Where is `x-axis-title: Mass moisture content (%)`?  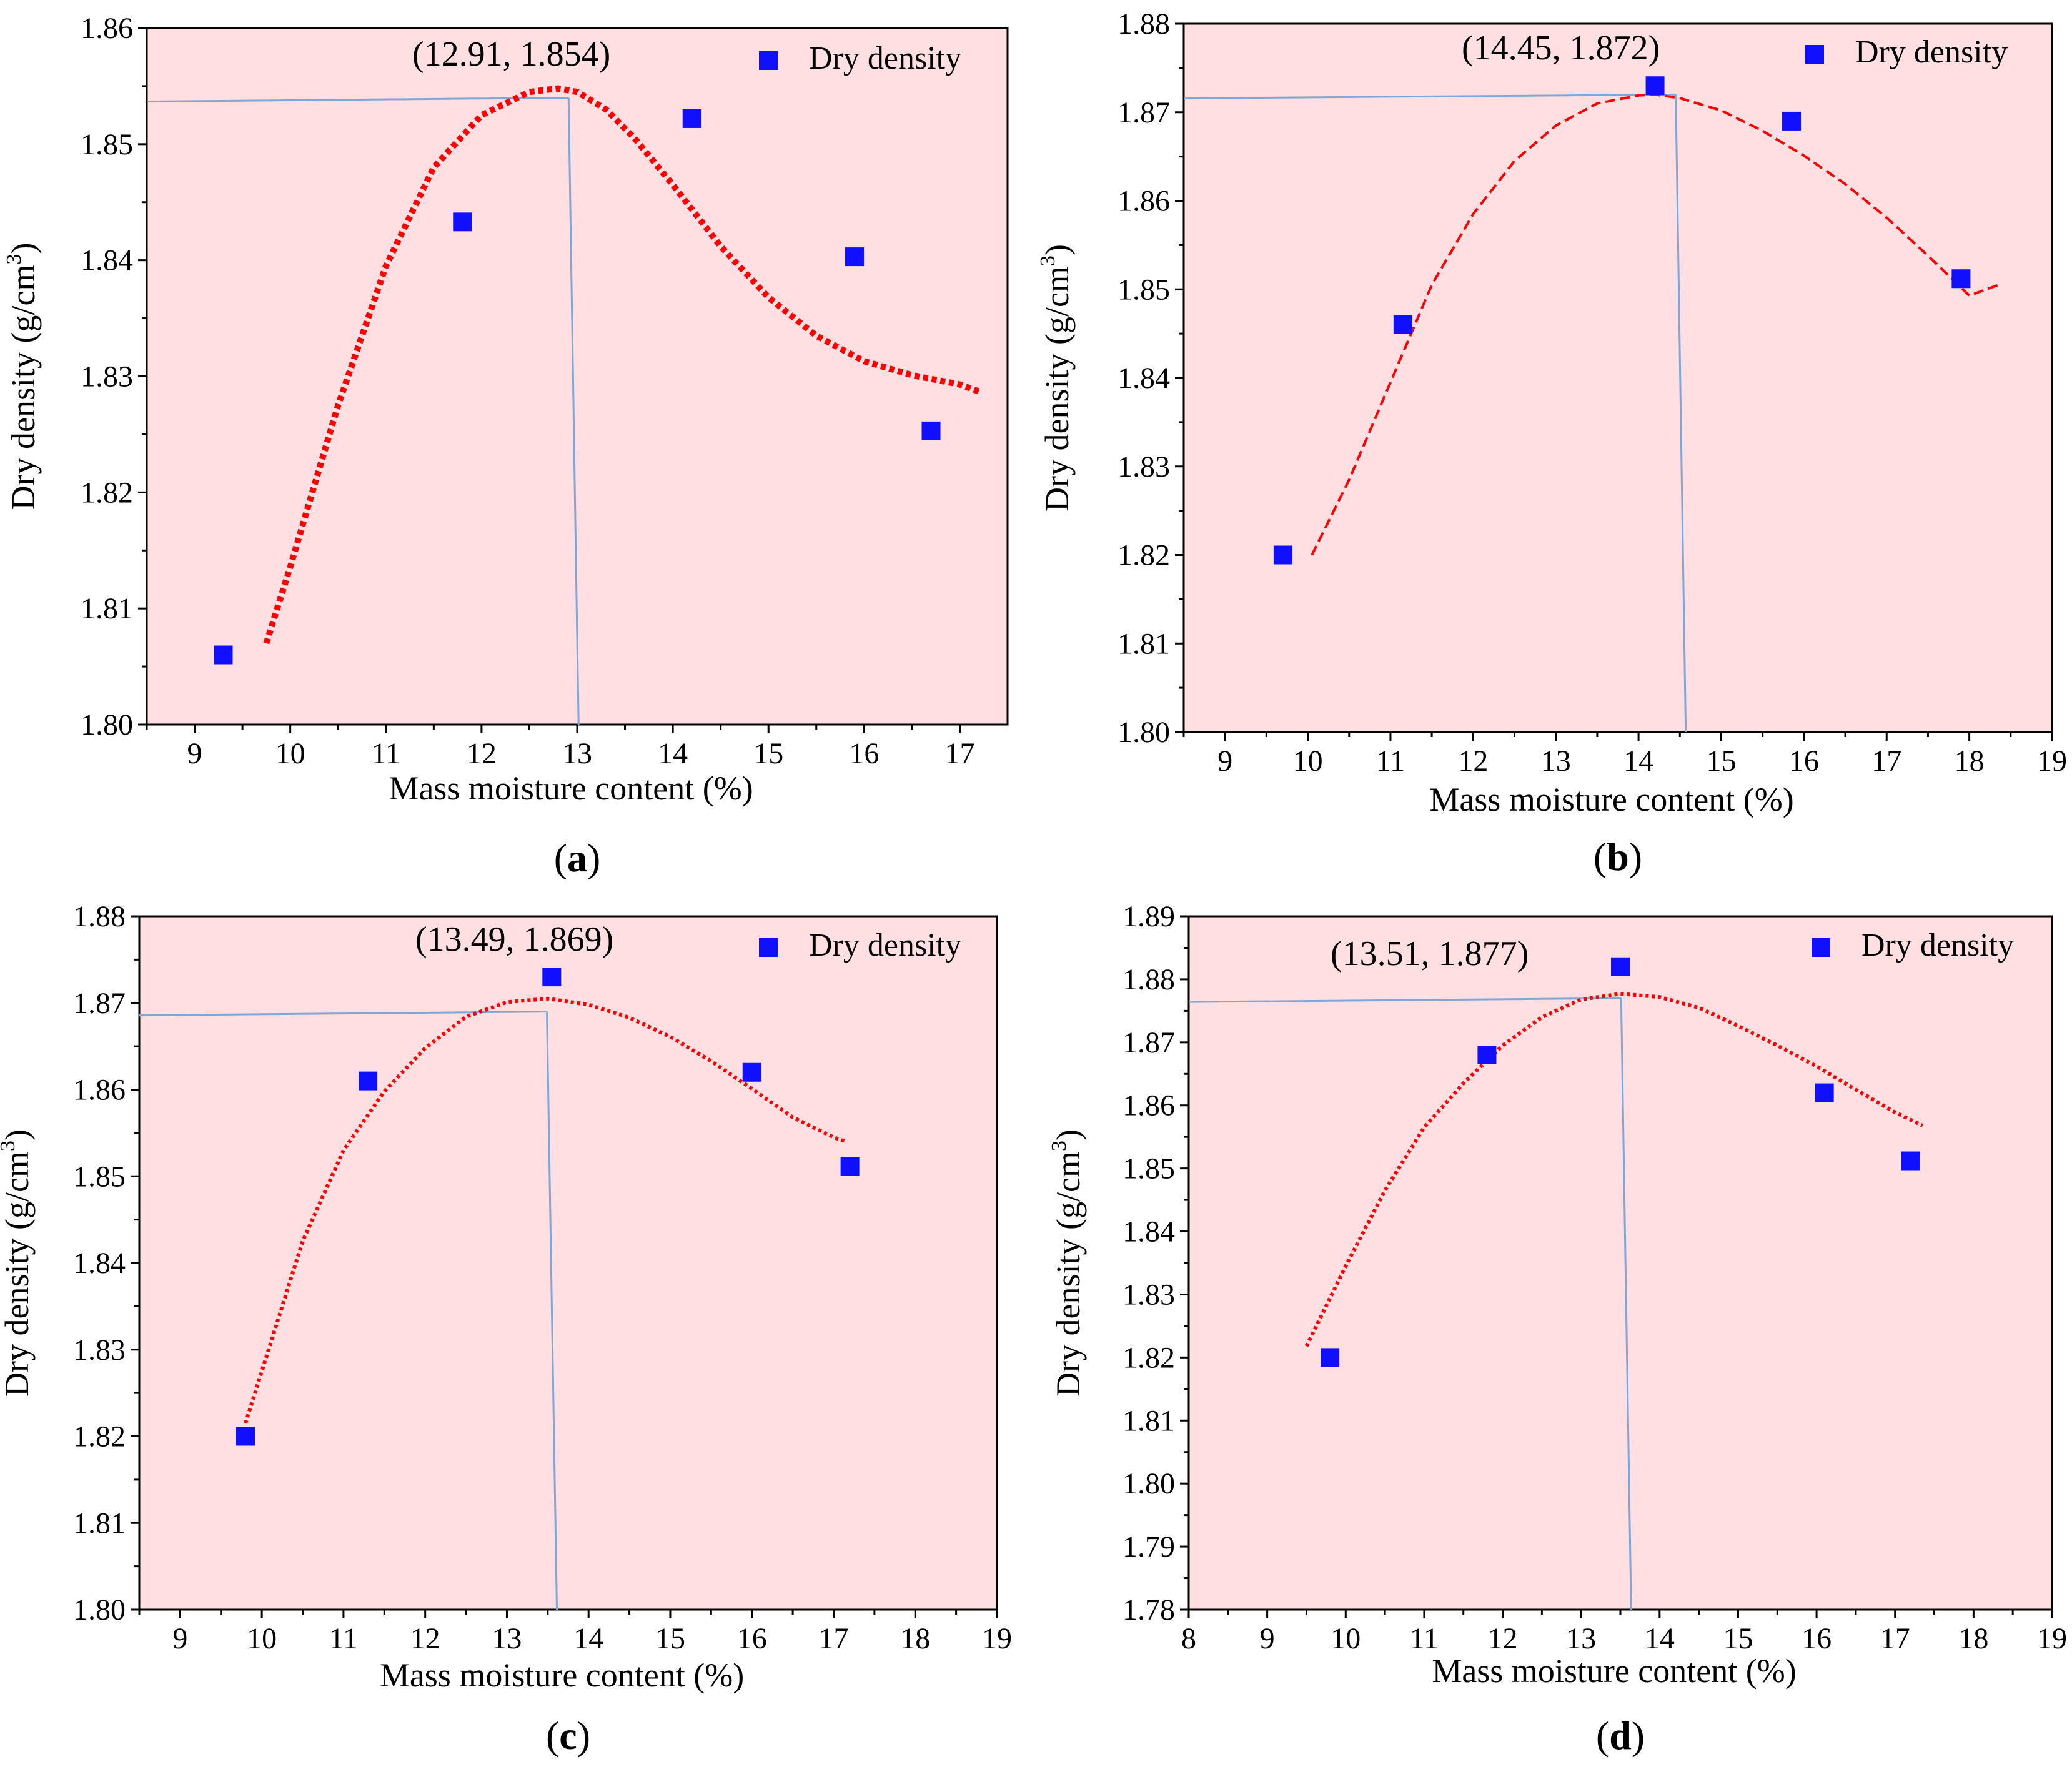
x-axis-title: Mass moisture content (%) is located at coordinates (1611, 800).